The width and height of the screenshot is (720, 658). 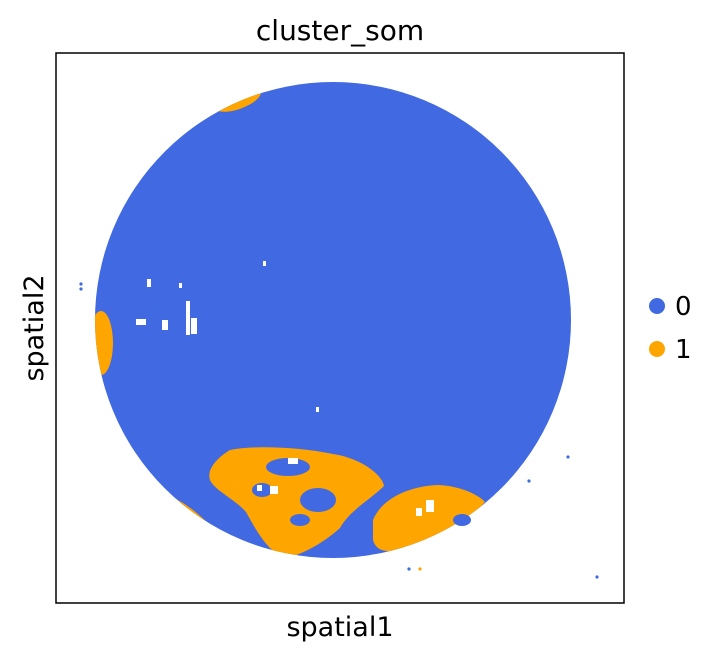 I want to click on y-axis-label: spatial2, so click(x=34, y=327).